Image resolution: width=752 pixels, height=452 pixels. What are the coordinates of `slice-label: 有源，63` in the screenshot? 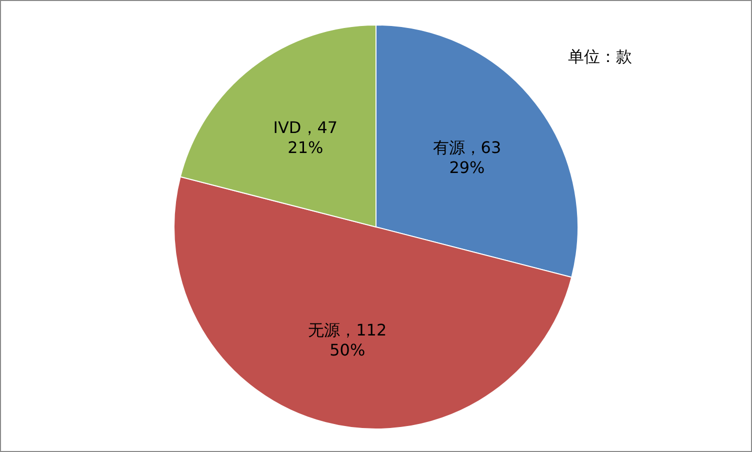 It's located at (467, 148).